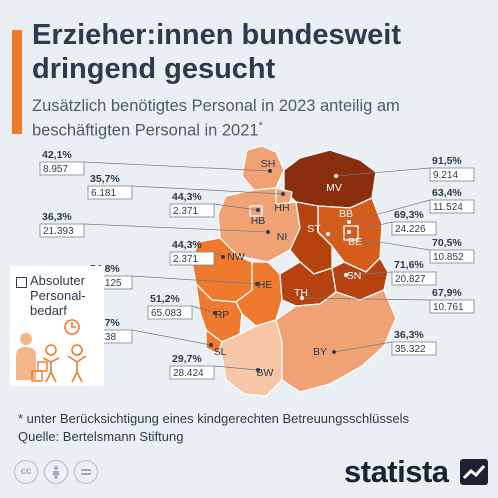  Describe the element at coordinates (58, 231) in the screenshot. I see `absolute-label-ni: 21.393` at that location.